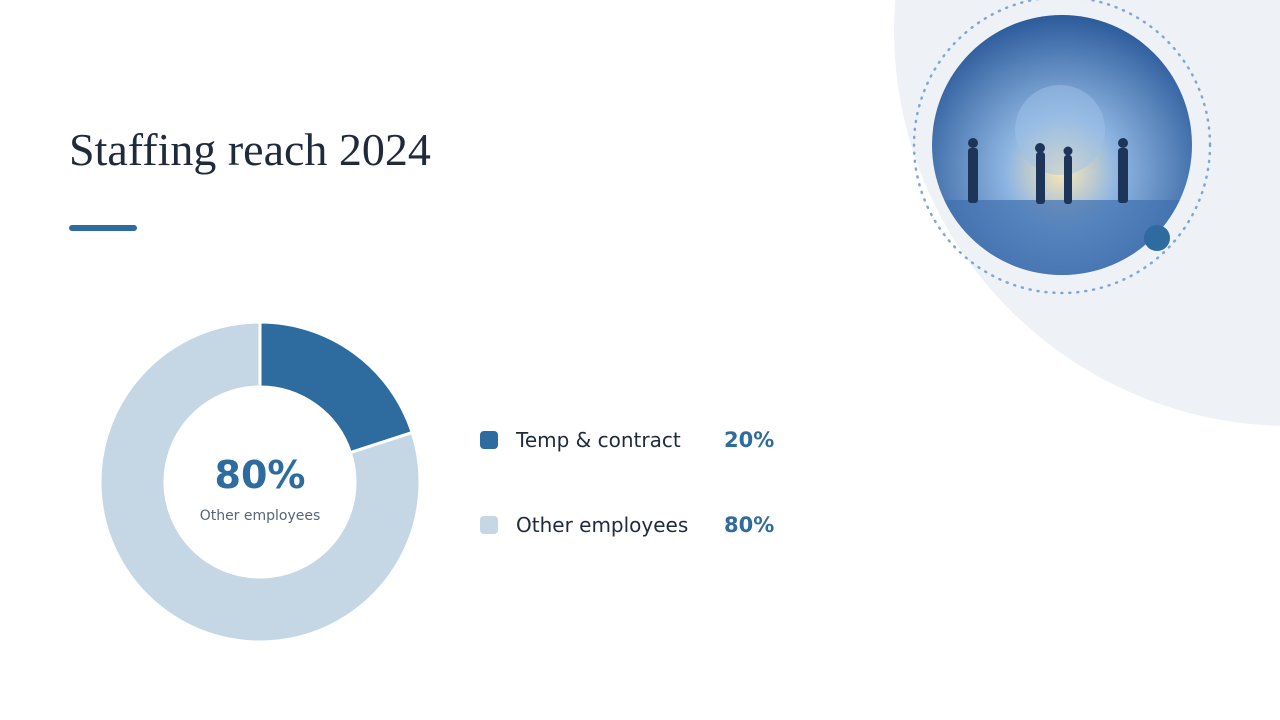  I want to click on legend-label: Other employees, so click(602, 525).